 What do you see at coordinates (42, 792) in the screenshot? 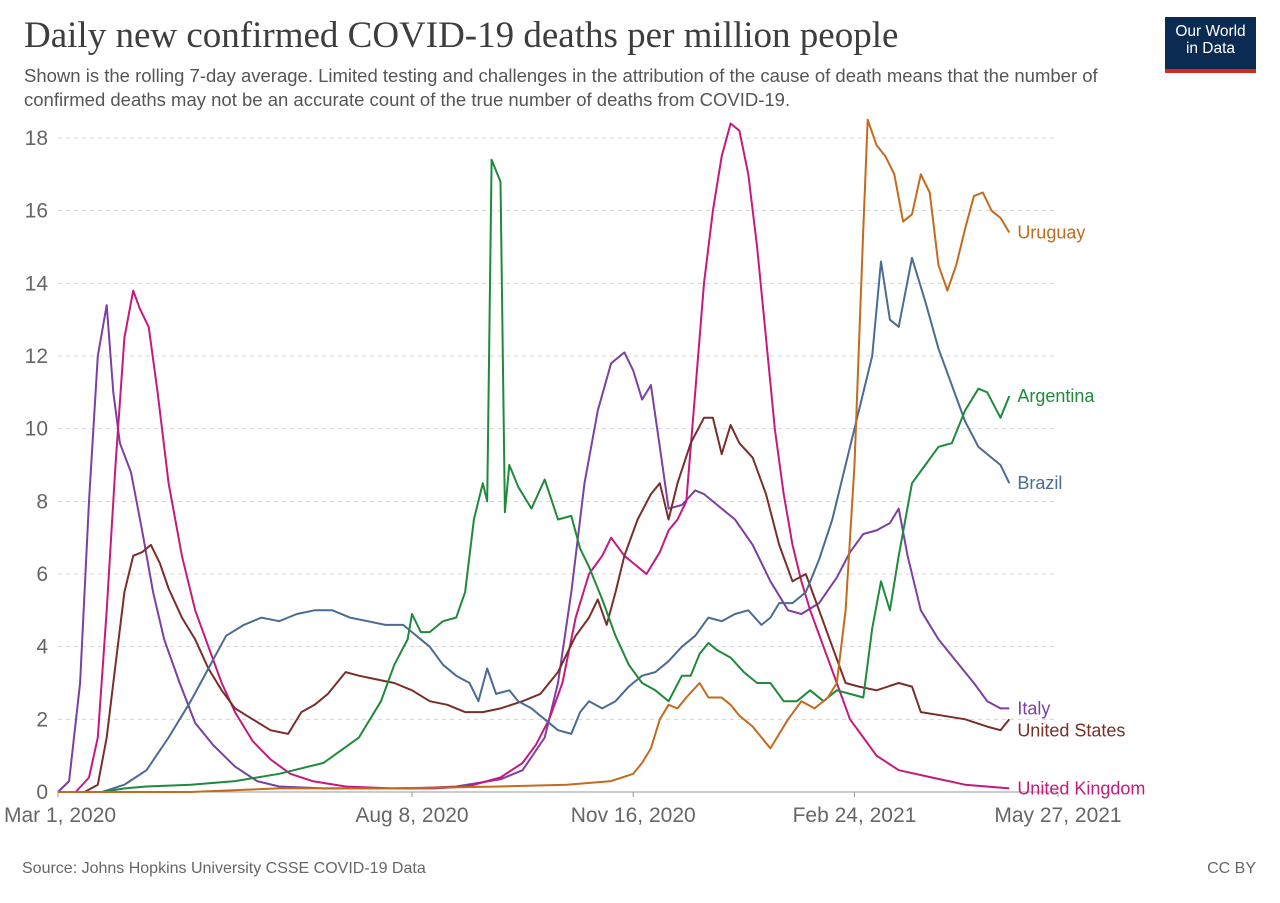
I see `y-tick-label: 0` at bounding box center [42, 792].